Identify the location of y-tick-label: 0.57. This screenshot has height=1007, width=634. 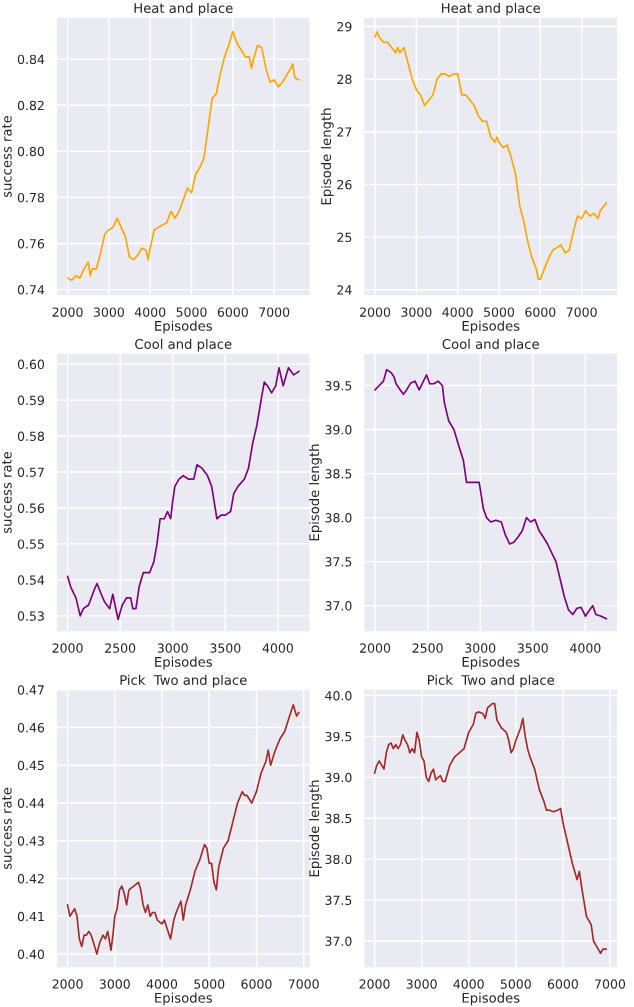
(30, 472).